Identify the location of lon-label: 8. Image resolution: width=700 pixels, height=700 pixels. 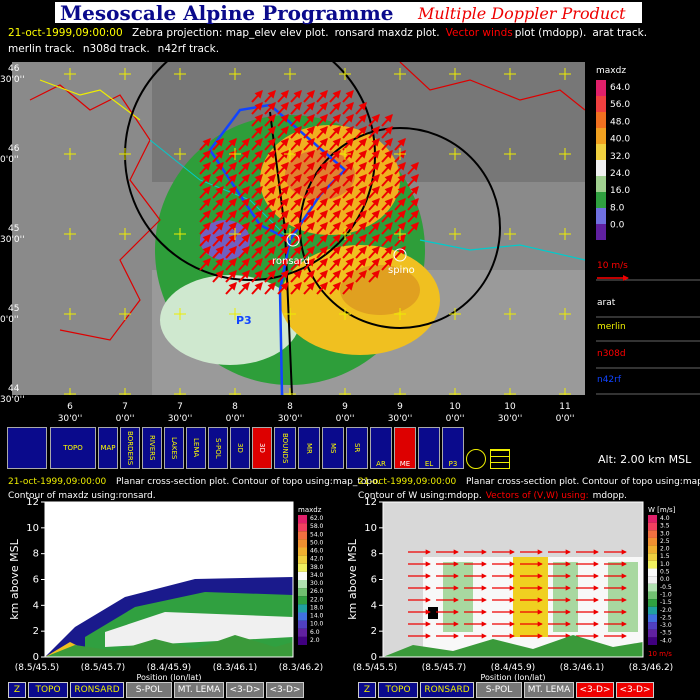
(290, 407).